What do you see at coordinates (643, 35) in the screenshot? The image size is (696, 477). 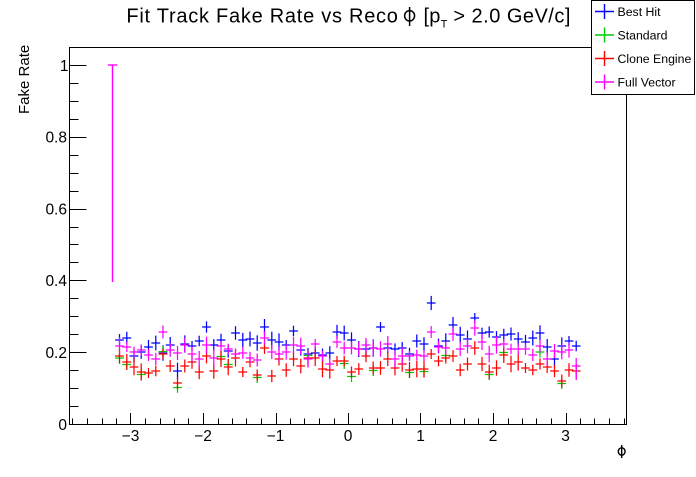 I see `svg-text: Standard` at bounding box center [643, 35].